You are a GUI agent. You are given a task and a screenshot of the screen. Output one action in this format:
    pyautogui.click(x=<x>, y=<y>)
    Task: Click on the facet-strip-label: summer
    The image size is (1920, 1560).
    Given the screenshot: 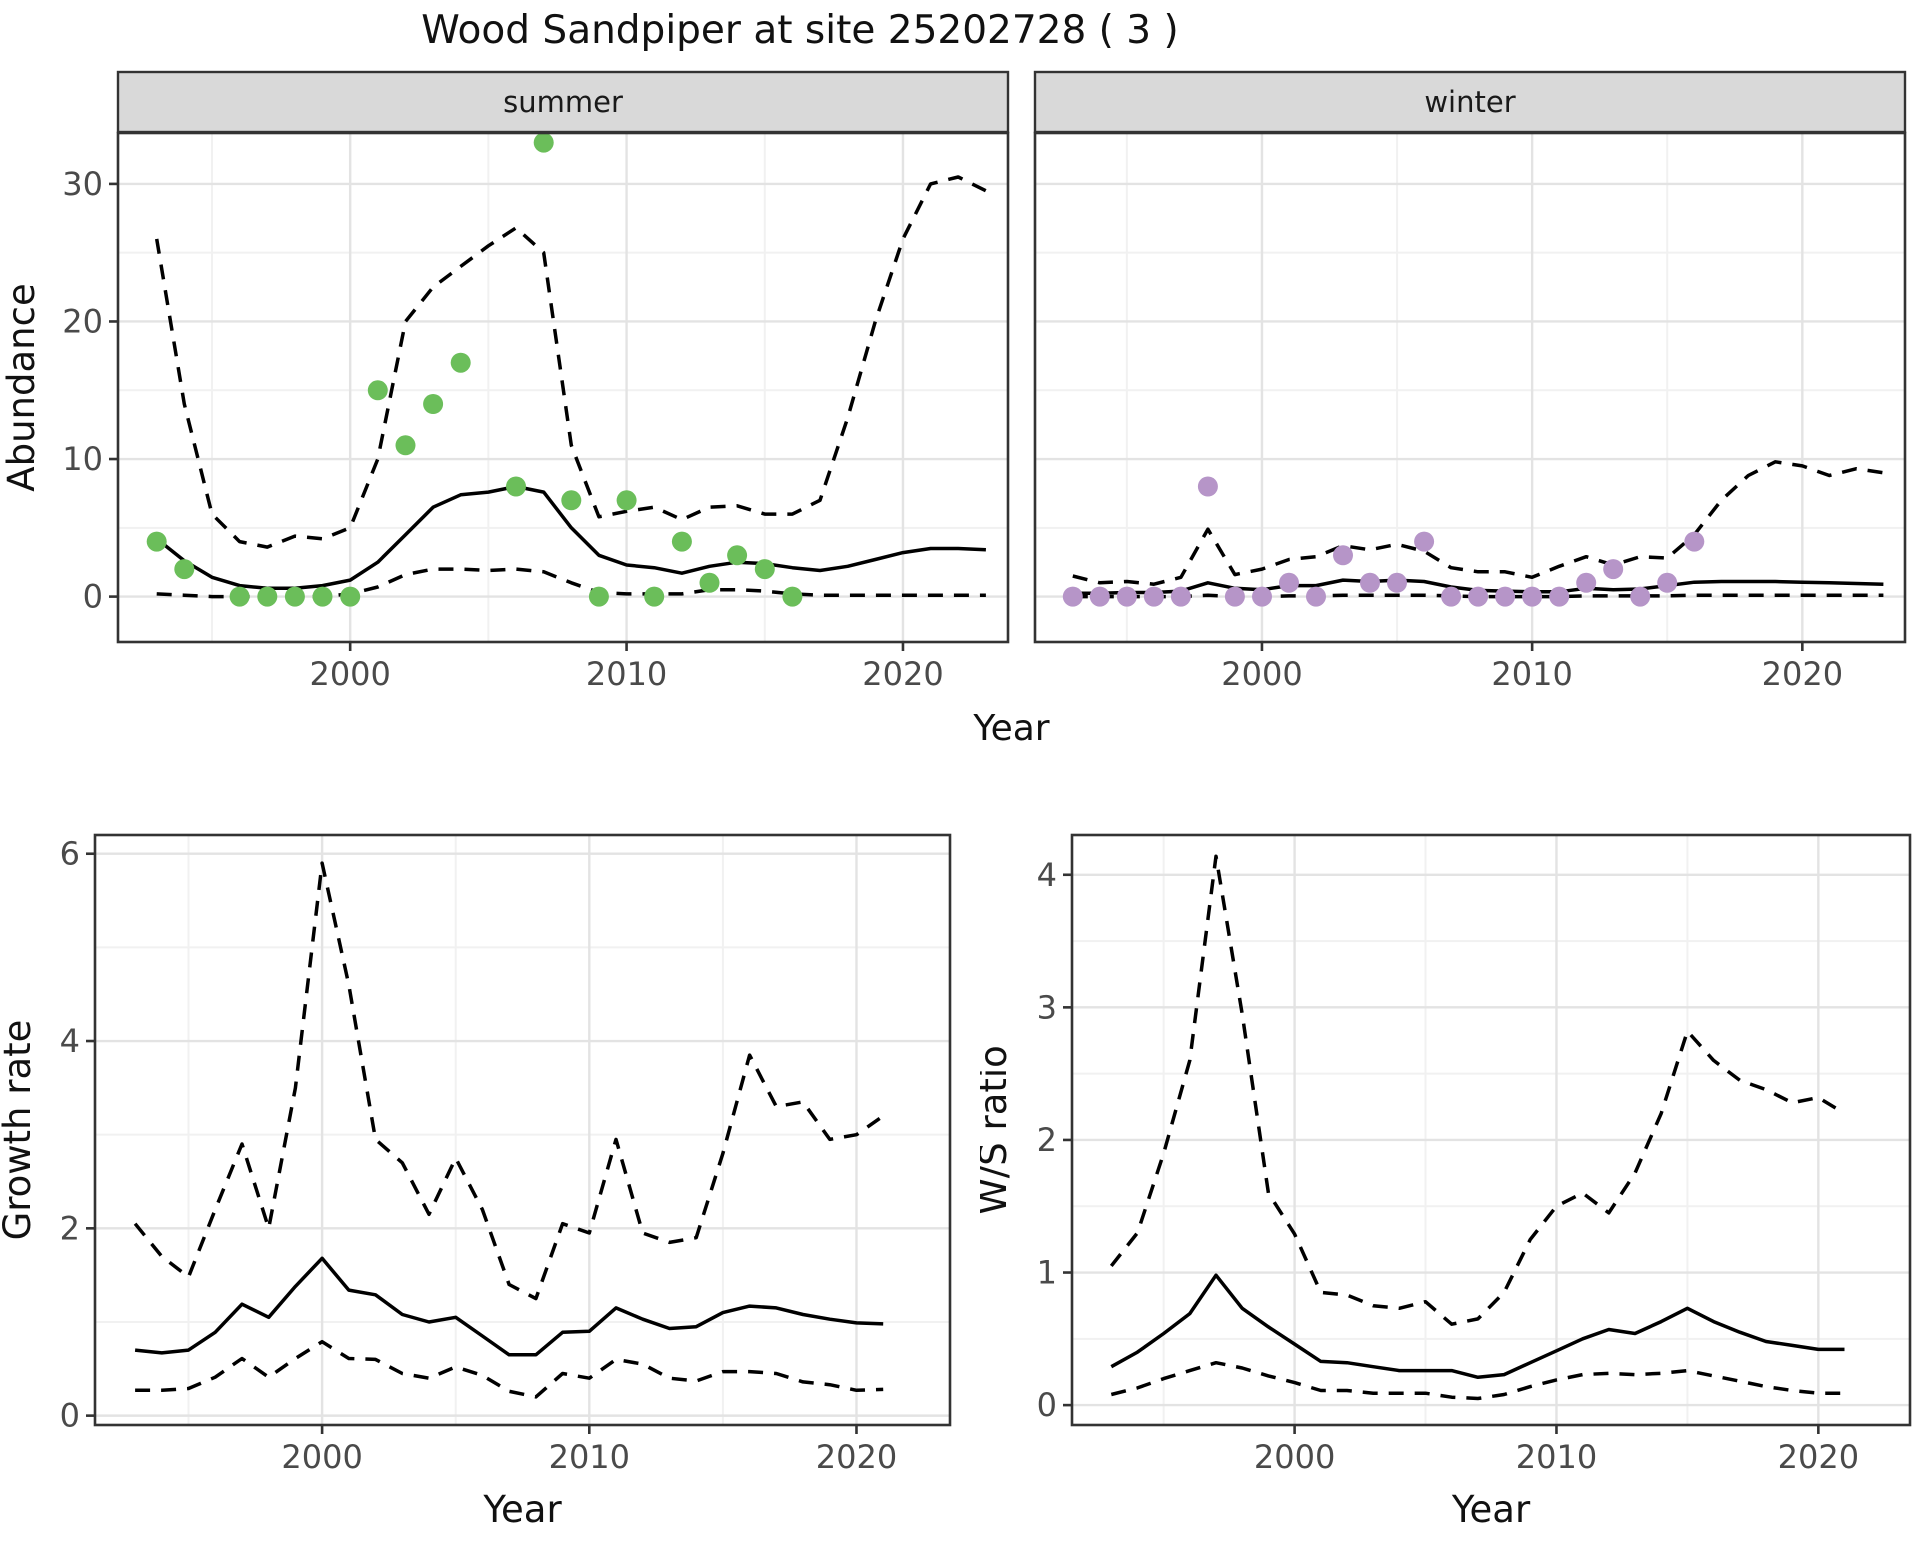 What is the action you would take?
    pyautogui.click(x=563, y=102)
    